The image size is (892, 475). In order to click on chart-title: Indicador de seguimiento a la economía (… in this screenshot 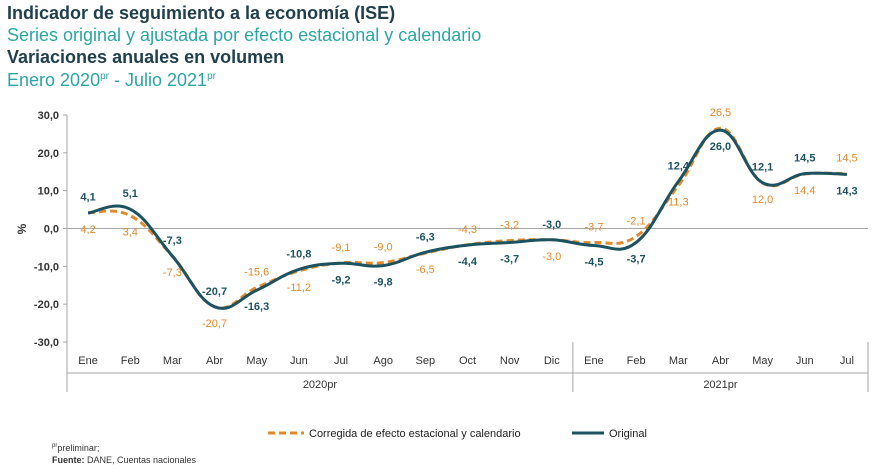, I will do `click(201, 13)`.